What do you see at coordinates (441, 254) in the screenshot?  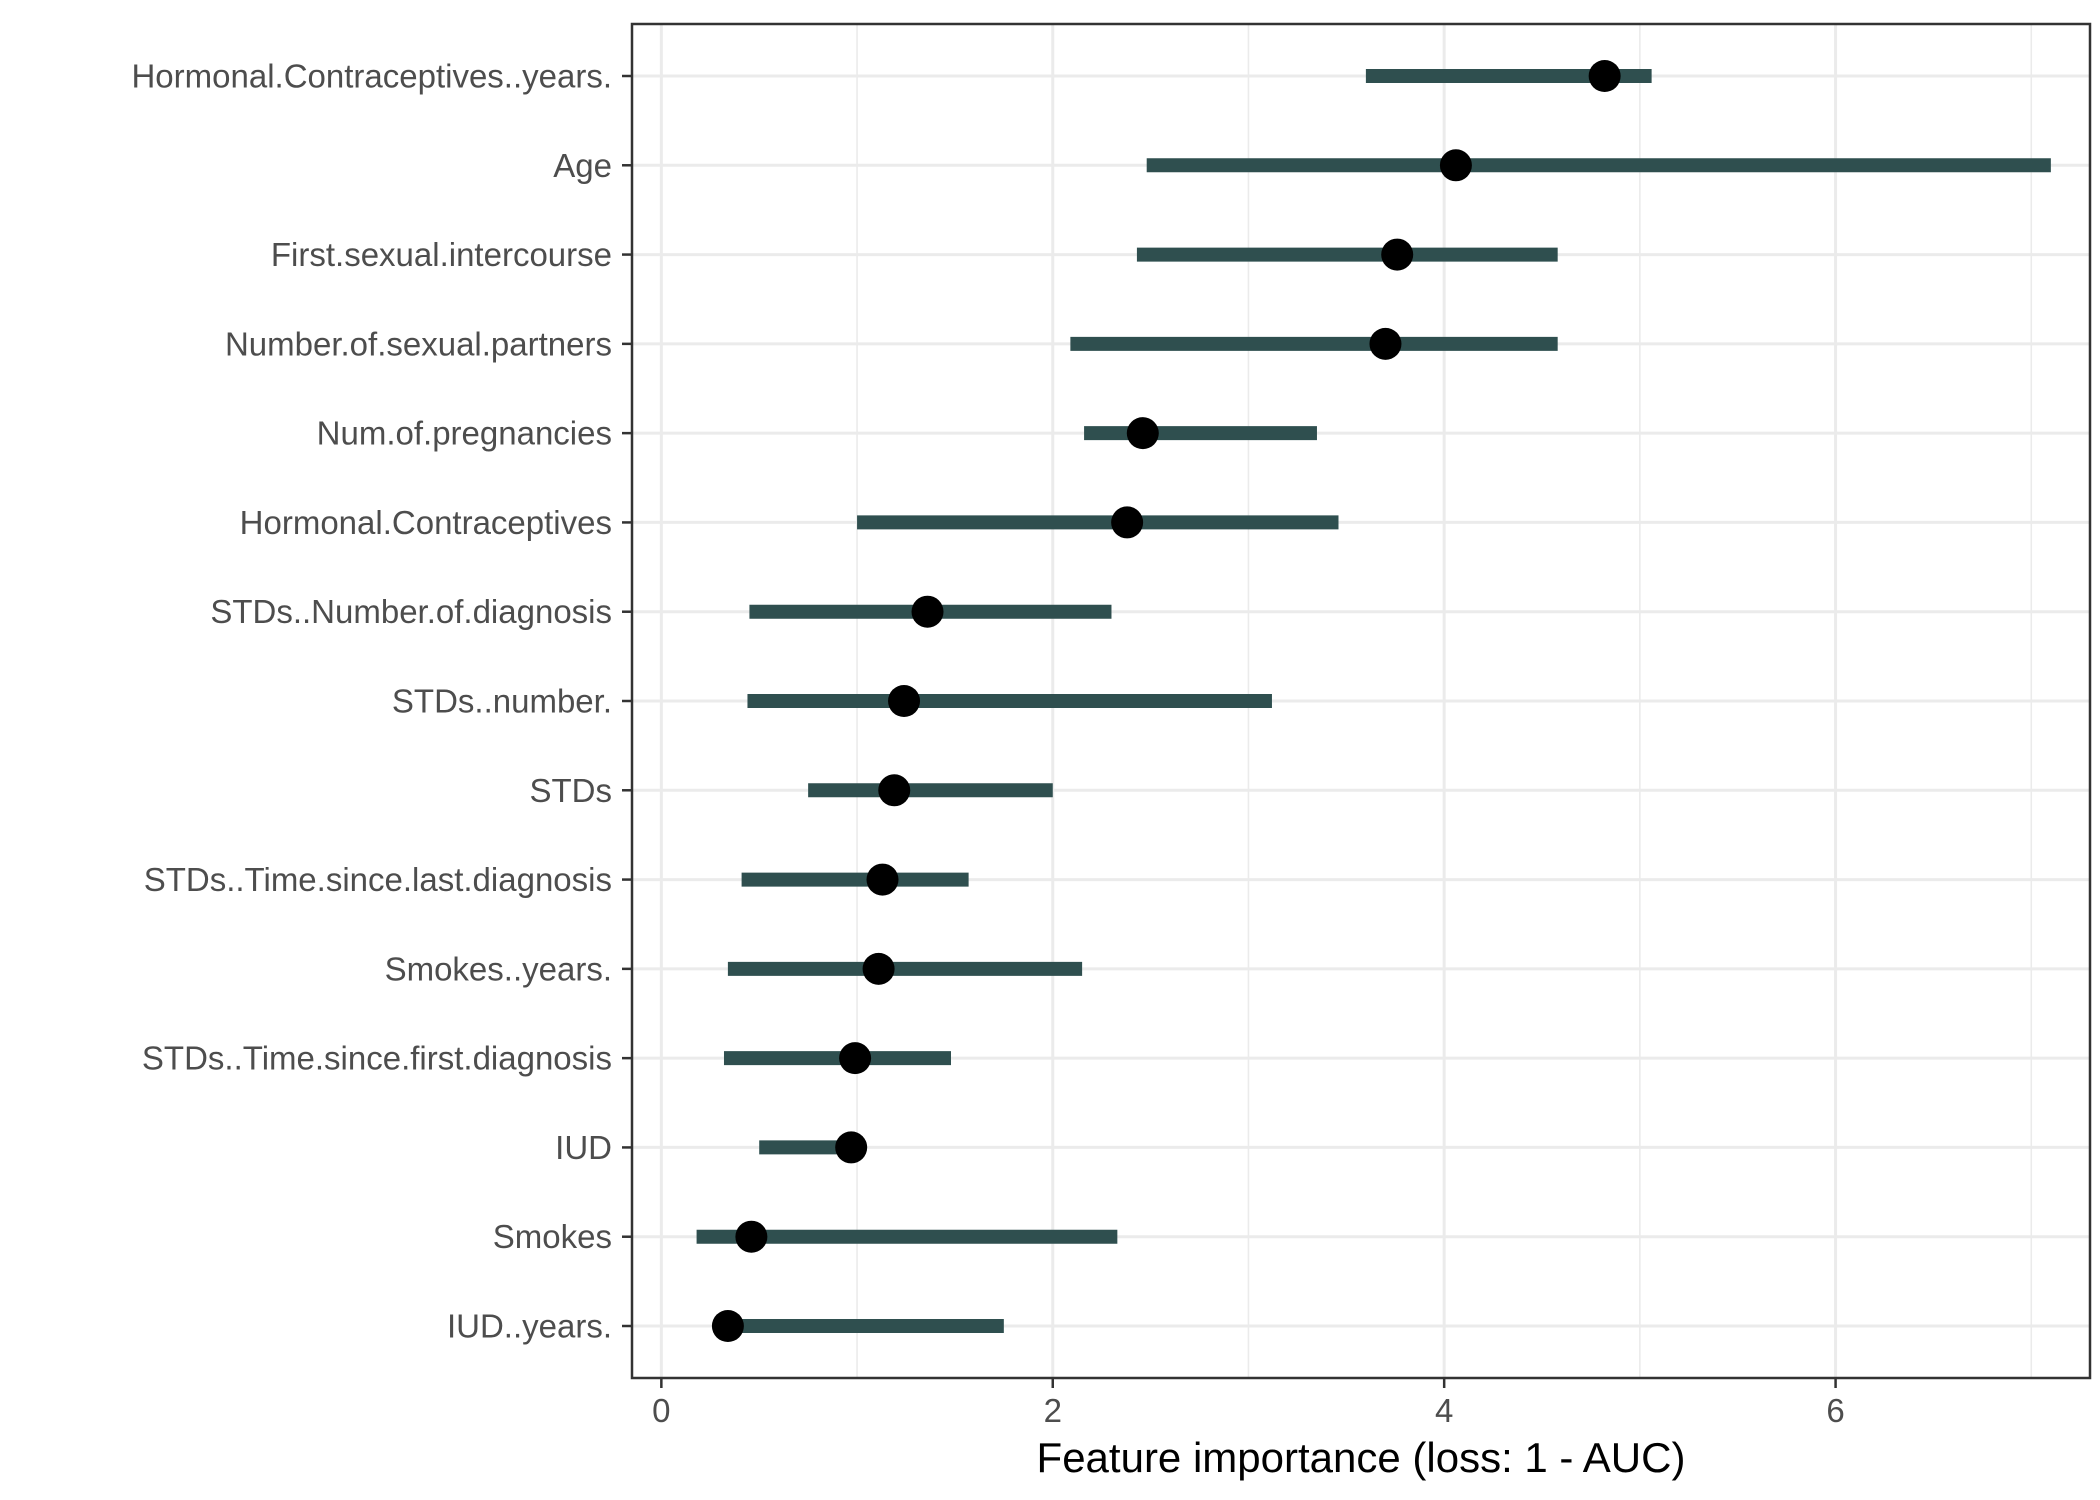 I see `y-tick-label: First.sexual.intercourse` at bounding box center [441, 254].